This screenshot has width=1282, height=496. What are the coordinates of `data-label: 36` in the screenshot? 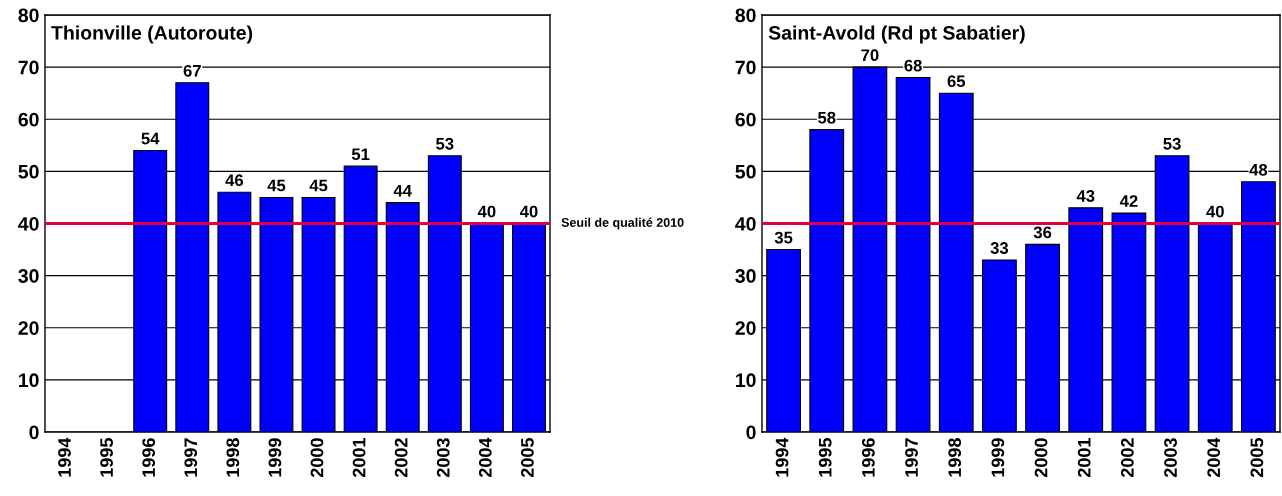 It's located at (1042, 232).